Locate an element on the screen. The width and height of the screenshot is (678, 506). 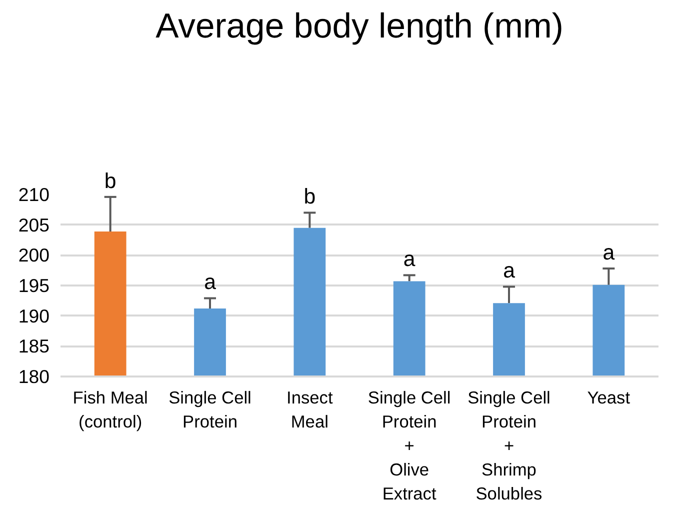
x-tick-label: Yeast is located at coordinates (608, 398).